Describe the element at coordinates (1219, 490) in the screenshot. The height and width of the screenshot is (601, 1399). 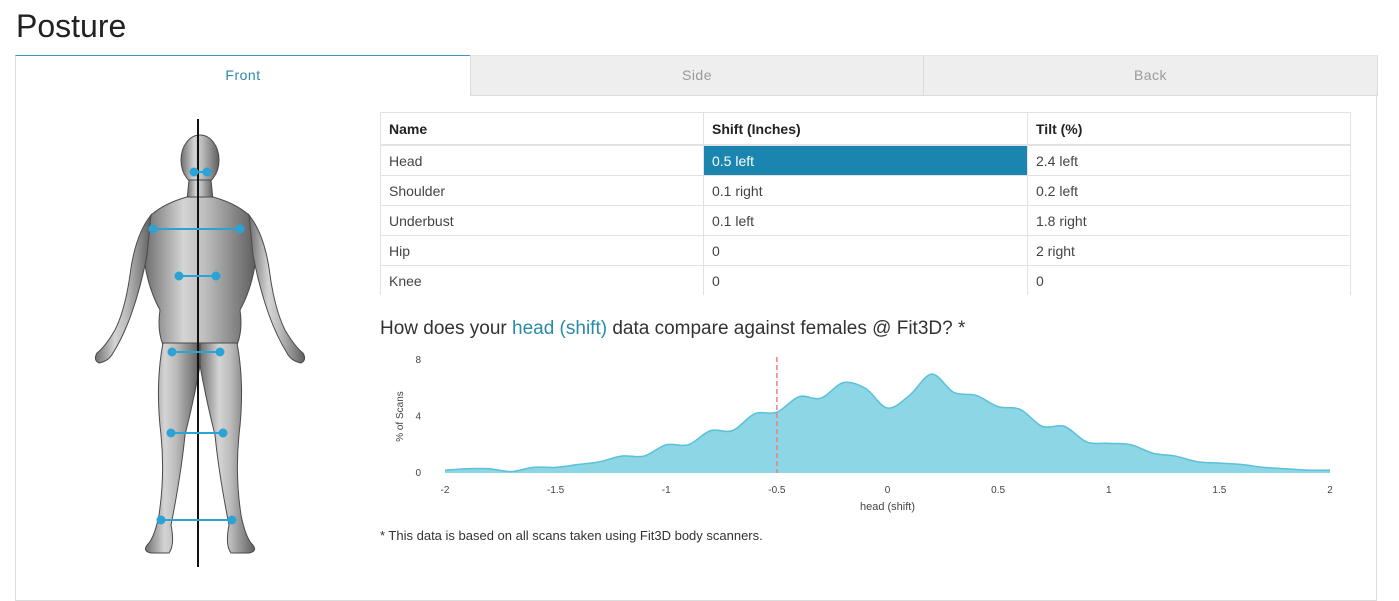
I see `x-tick-label: 1.5` at that location.